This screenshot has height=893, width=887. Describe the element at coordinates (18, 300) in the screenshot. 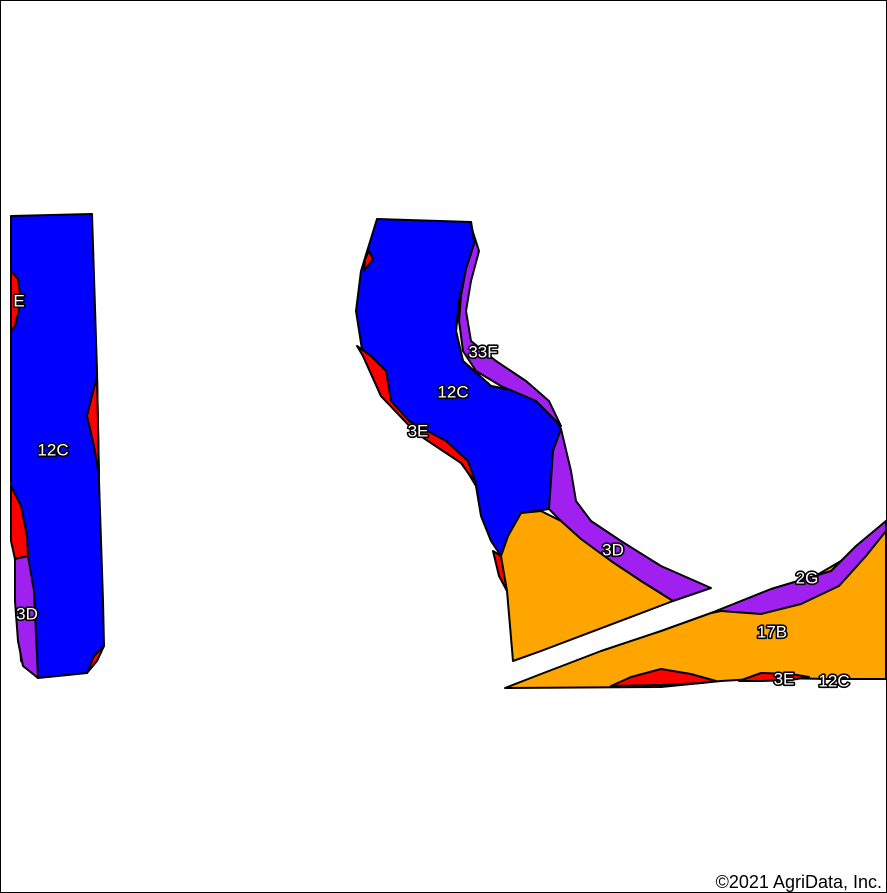

I see `label-e: E` at that location.